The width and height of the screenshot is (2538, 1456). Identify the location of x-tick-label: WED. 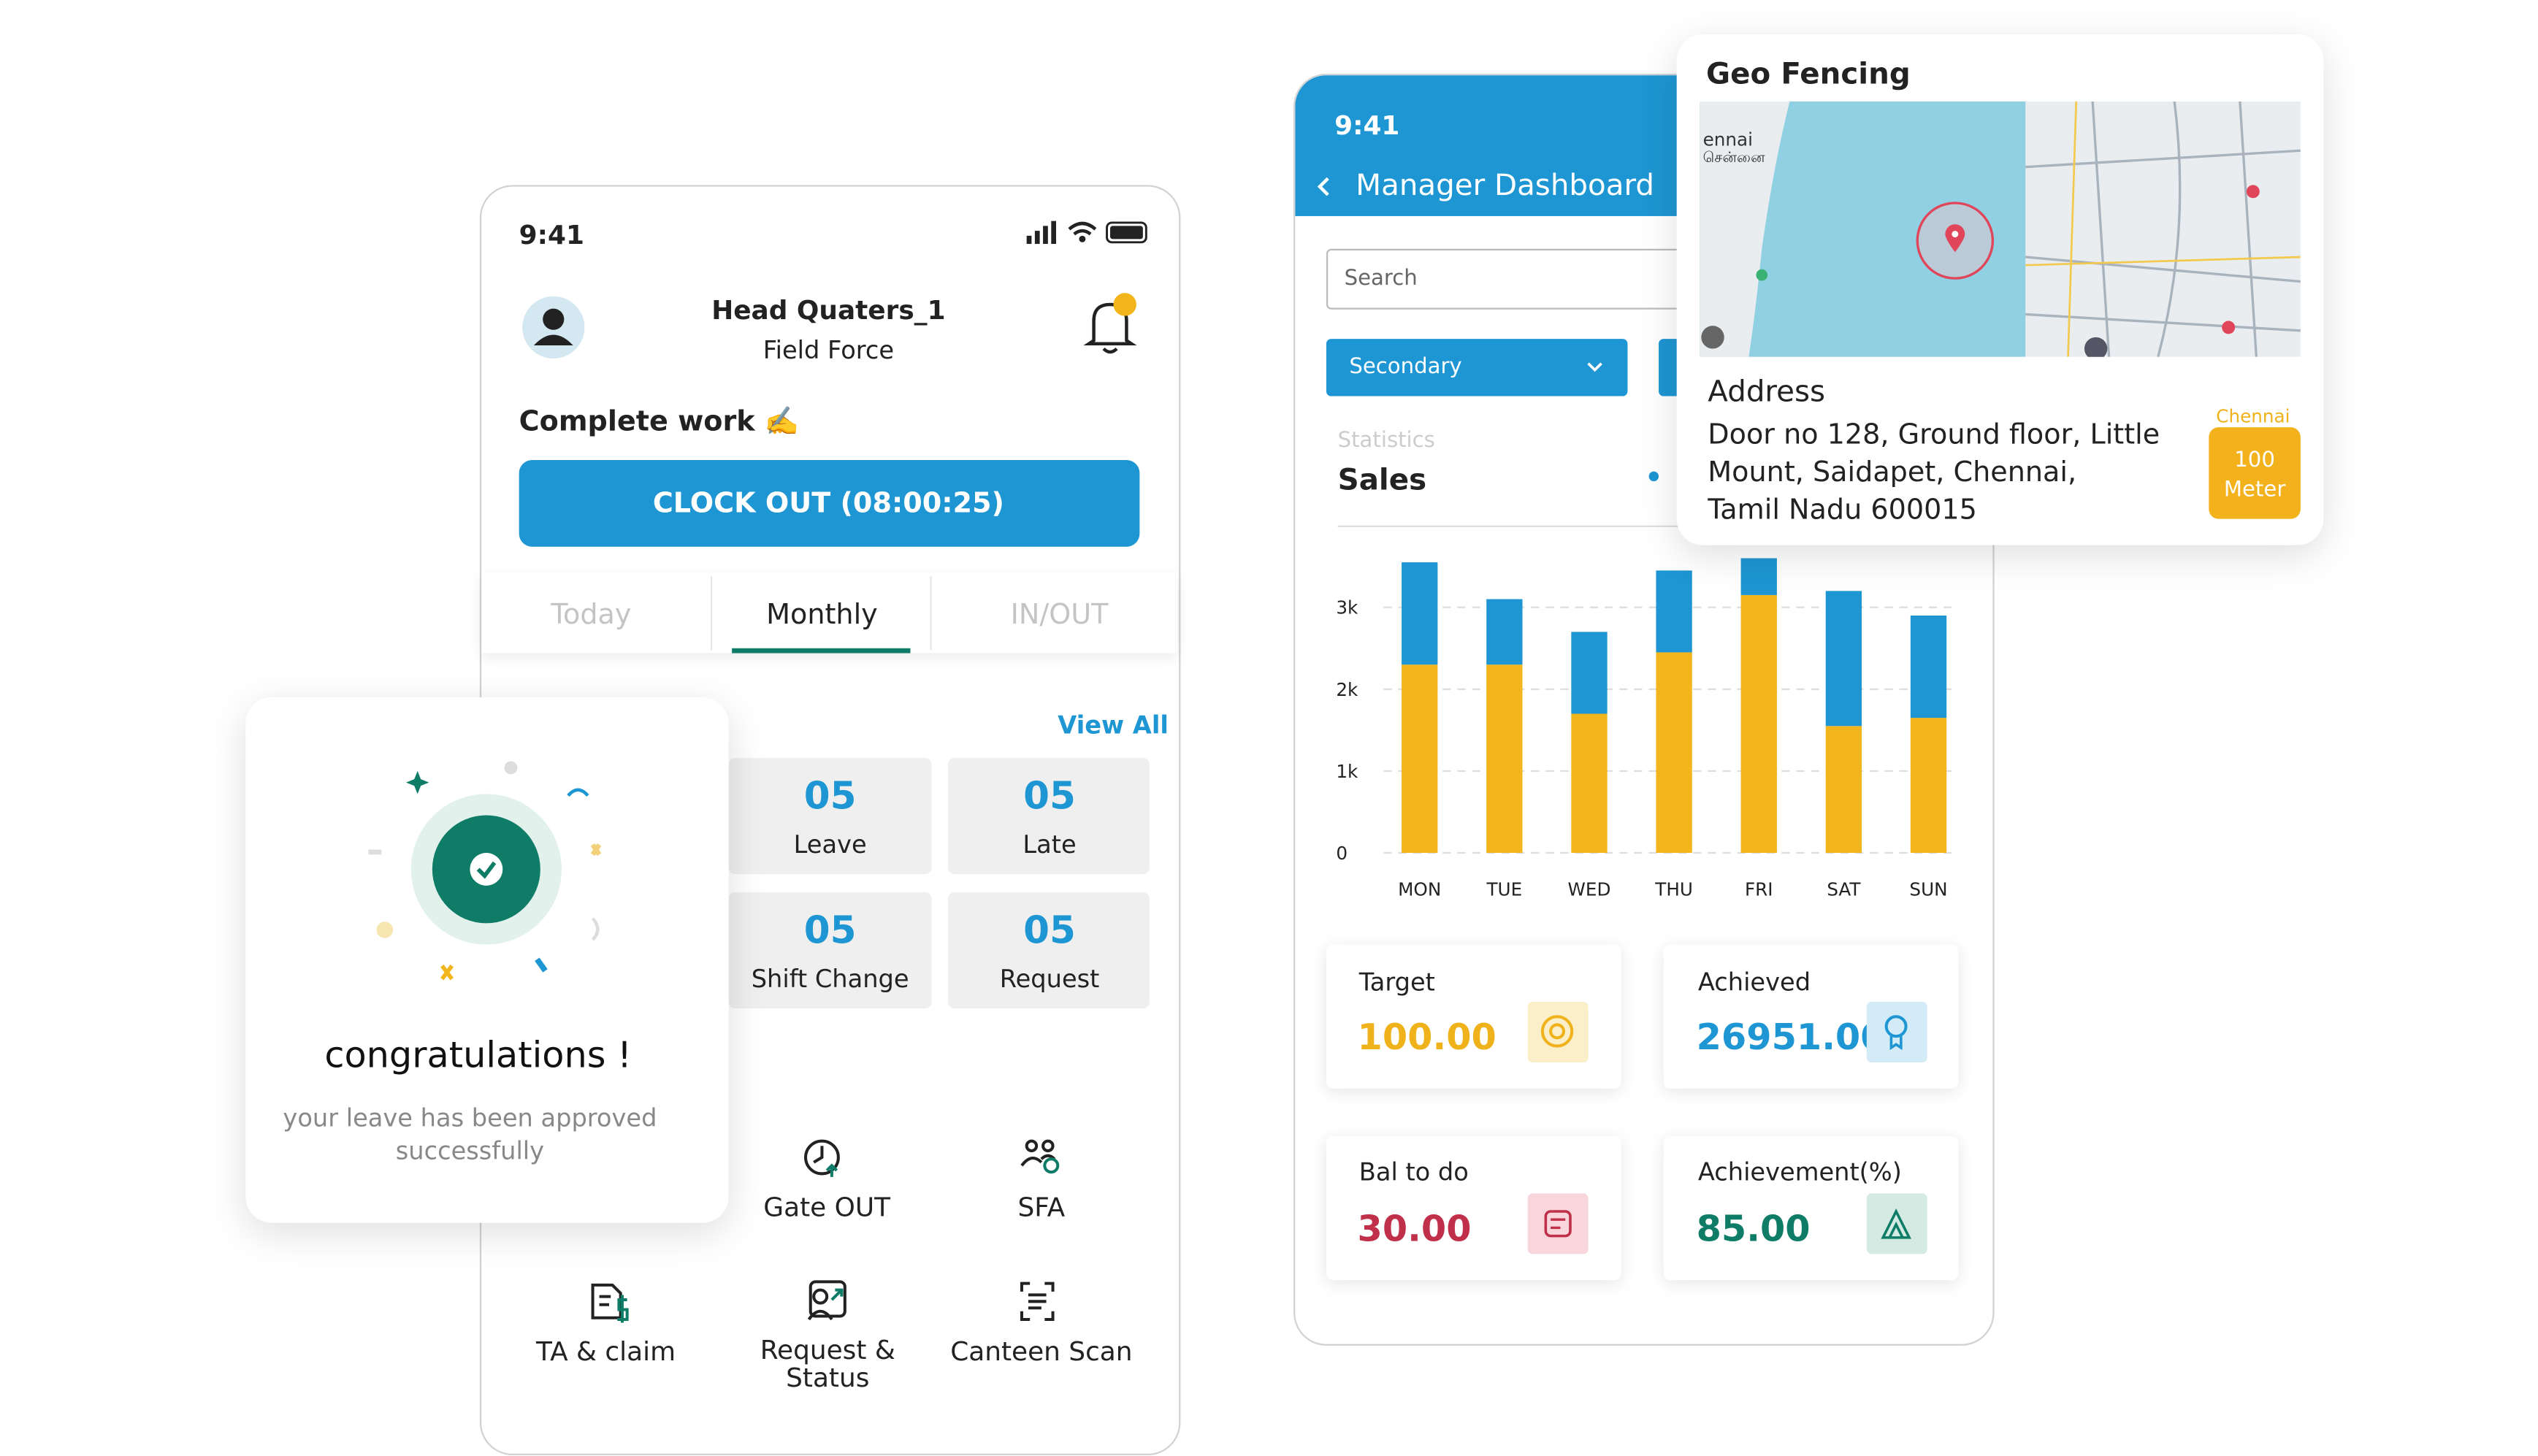
(1589, 889).